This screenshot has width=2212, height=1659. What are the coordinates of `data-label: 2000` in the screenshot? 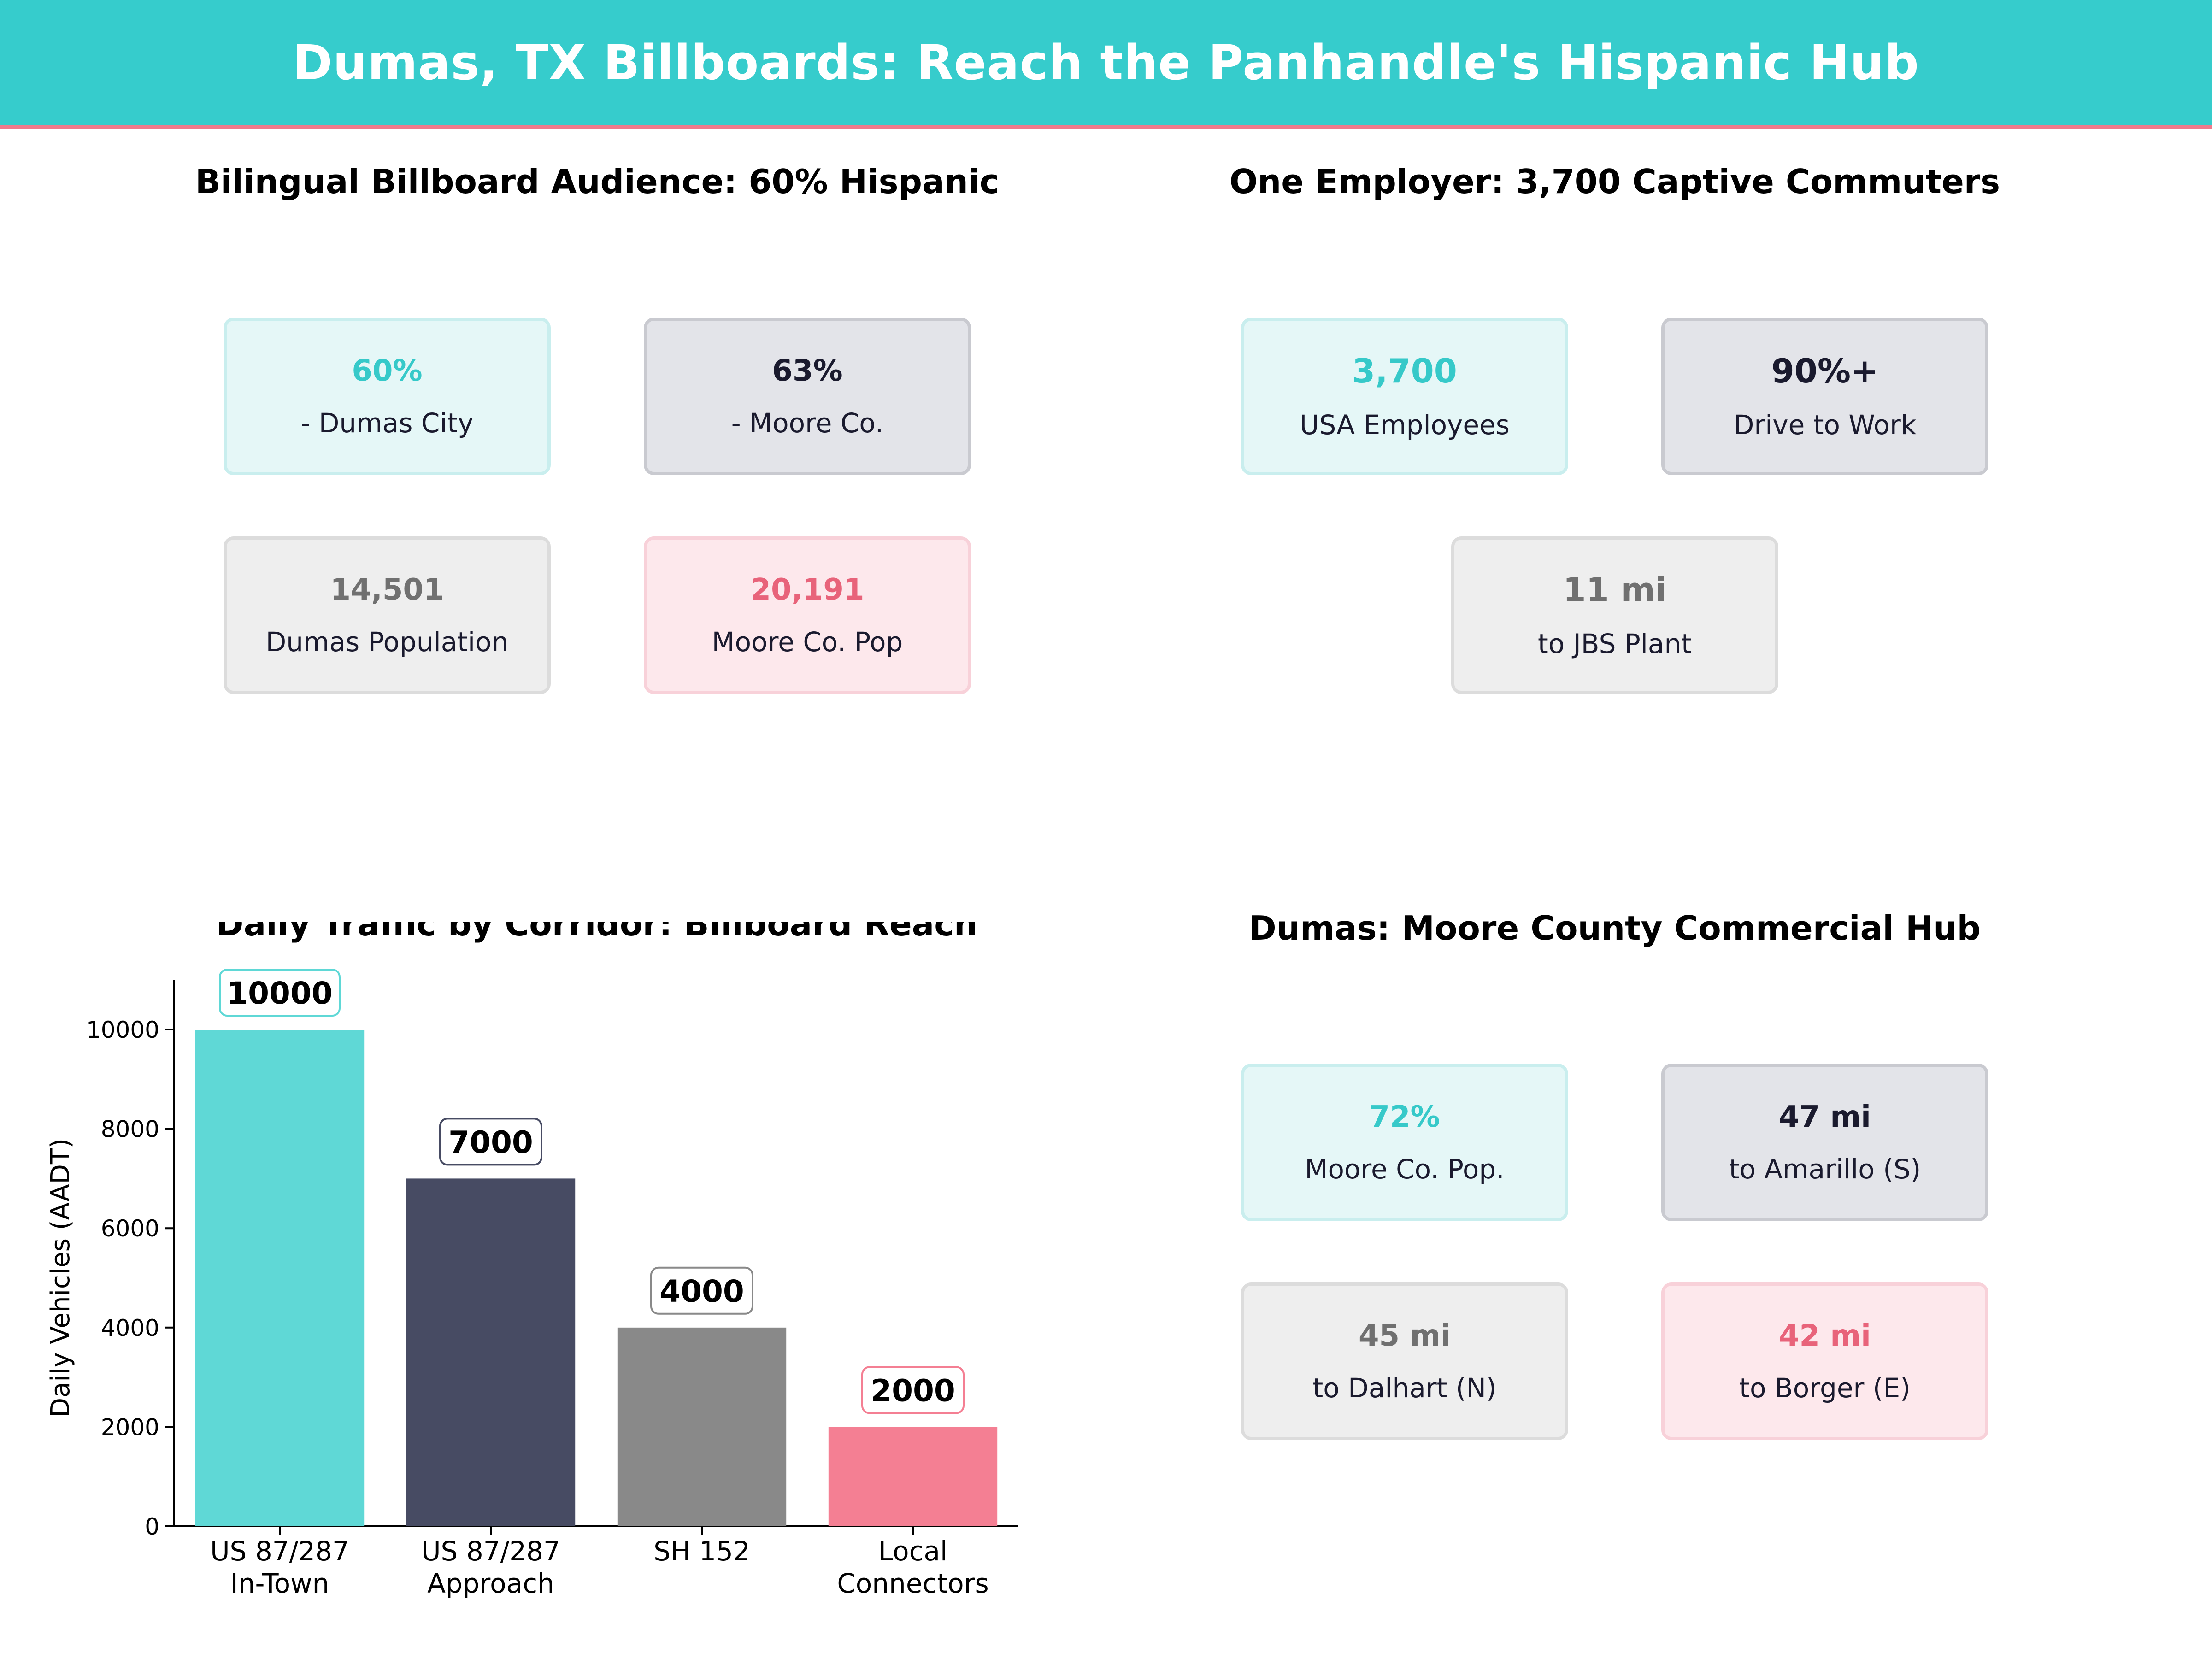 It's located at (913, 1390).